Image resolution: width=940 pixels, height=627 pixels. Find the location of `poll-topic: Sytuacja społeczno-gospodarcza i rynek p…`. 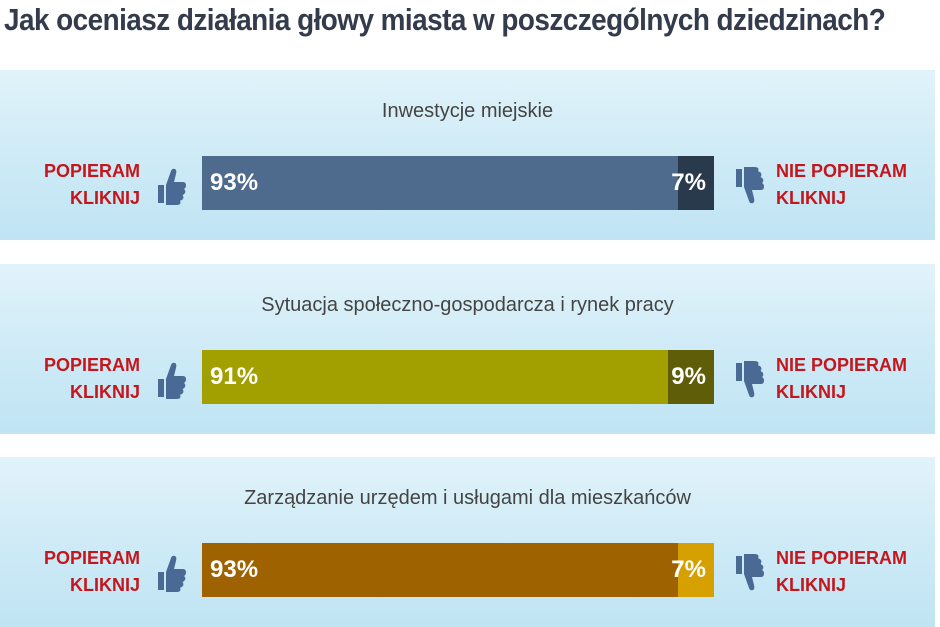

poll-topic: Sytuacja społeczno-gospodarcza i rynek p… is located at coordinates (467, 305).